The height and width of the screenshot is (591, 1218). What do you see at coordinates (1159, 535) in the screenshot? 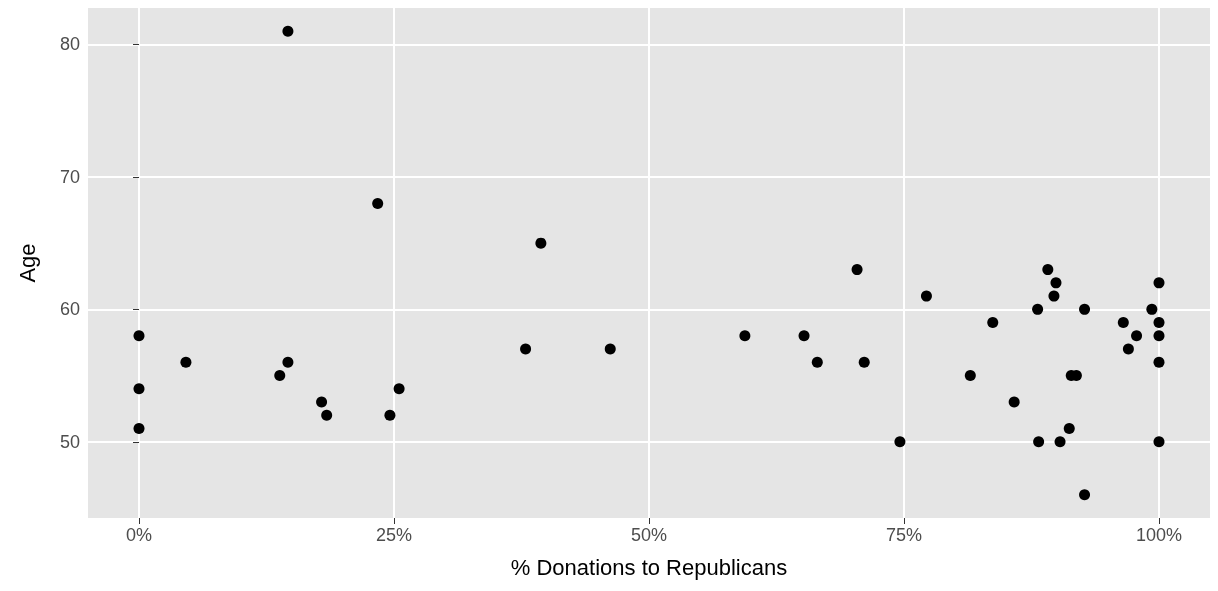
I see `x-tick-label: 100%` at bounding box center [1159, 535].